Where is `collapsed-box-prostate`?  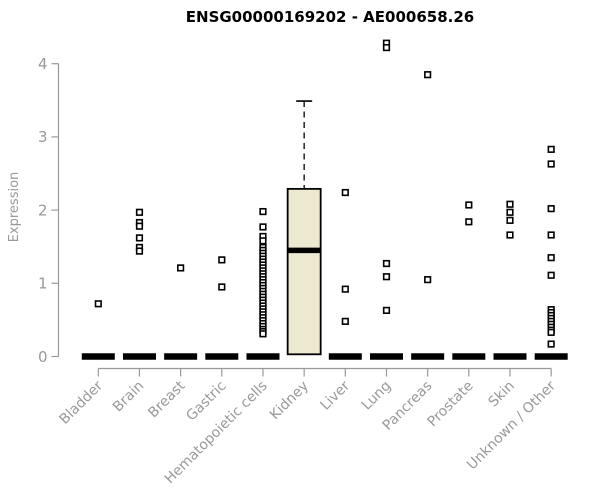
collapsed-box-prostate is located at coordinates (469, 356).